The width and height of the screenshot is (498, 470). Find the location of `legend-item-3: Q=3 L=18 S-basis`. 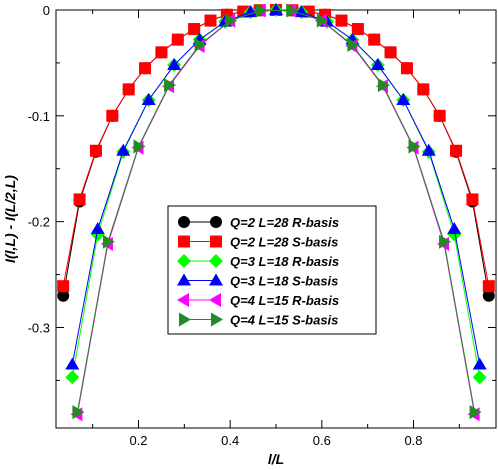

legend-item-3: Q=3 L=18 S-basis is located at coordinates (257, 281).